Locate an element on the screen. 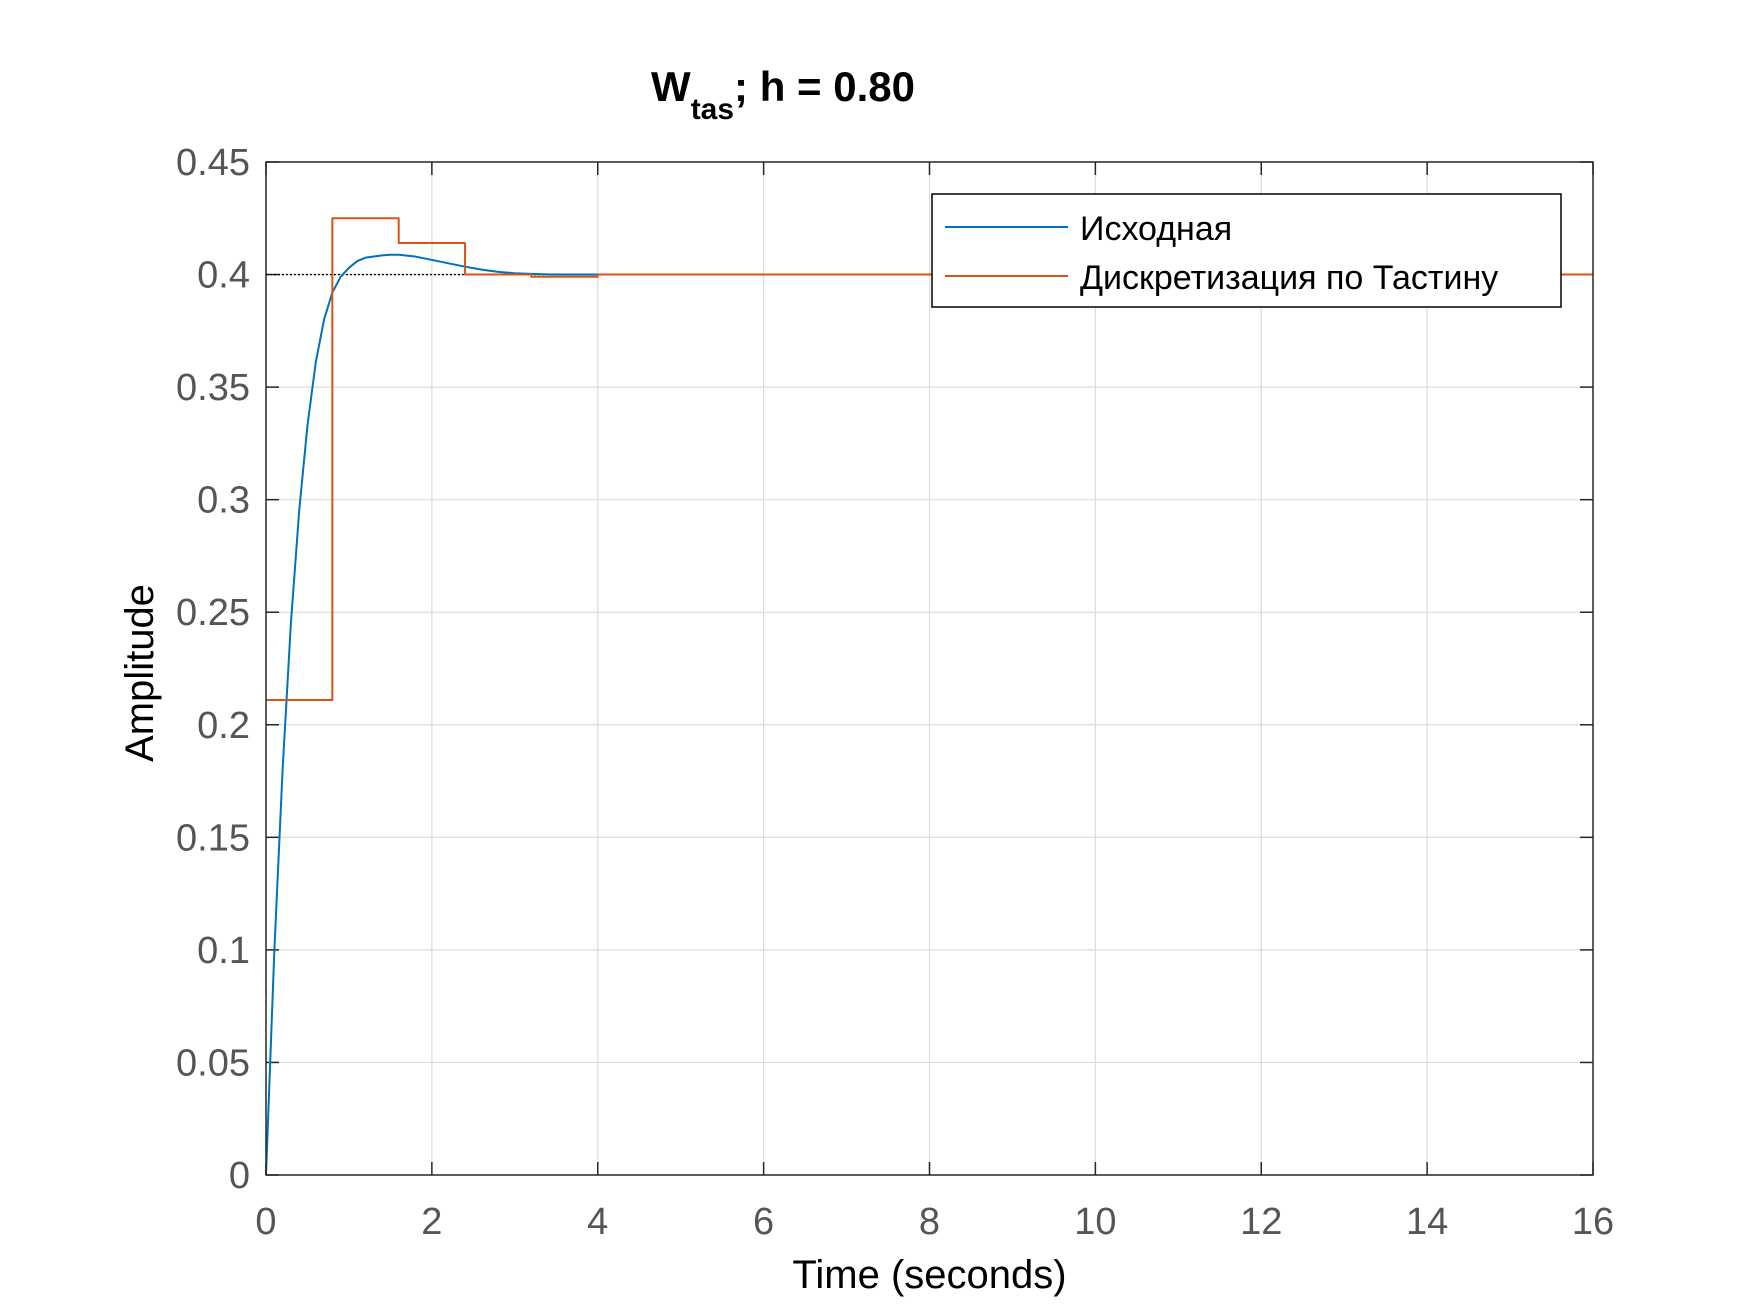 This screenshot has width=1750, height=1313. y-tick-label: 0.45 is located at coordinates (213, 163).